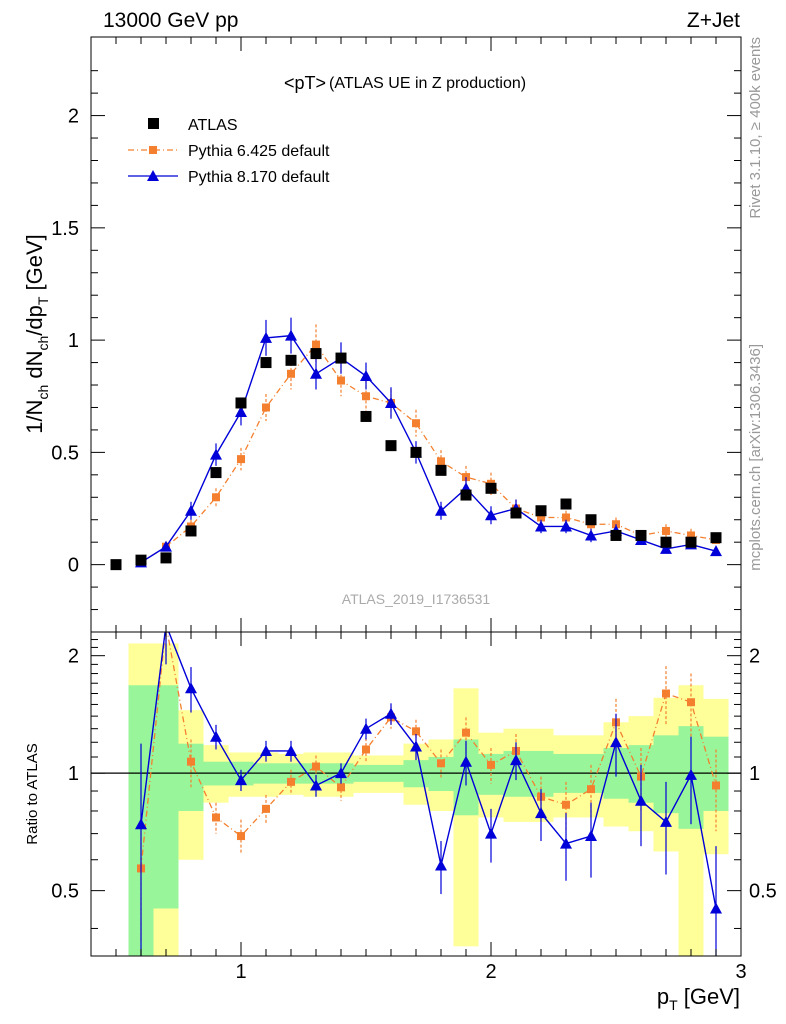  I want to click on main-ylabel: 1/Nch dNch/dpT [GeV], so click(36, 334).